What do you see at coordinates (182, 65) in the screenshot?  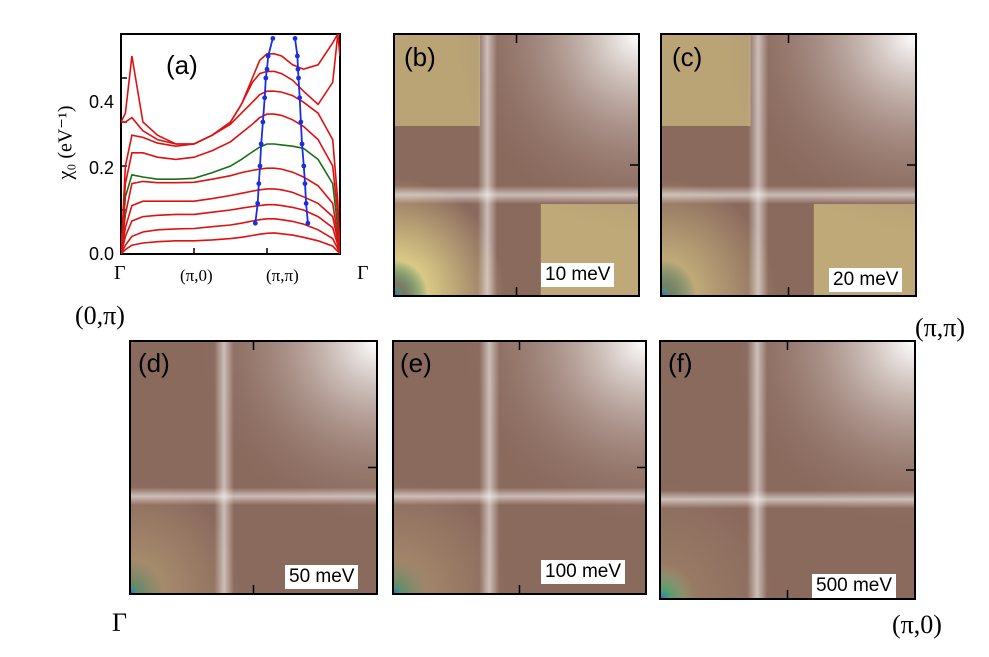 I see `panel-label-a: (a)` at bounding box center [182, 65].